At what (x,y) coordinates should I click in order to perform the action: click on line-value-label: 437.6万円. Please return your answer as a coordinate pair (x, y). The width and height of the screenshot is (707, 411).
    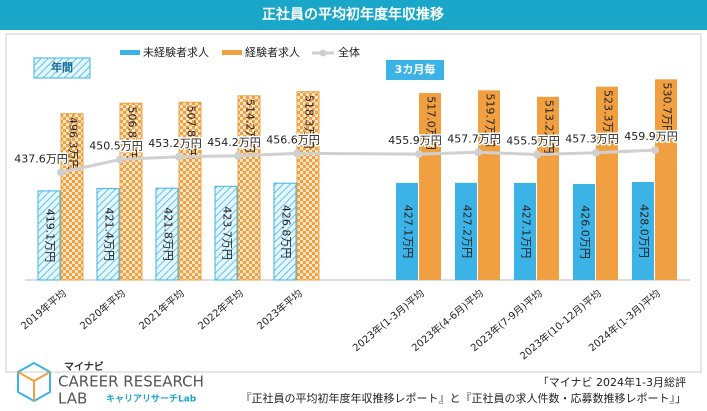
    Looking at the image, I should click on (41, 158).